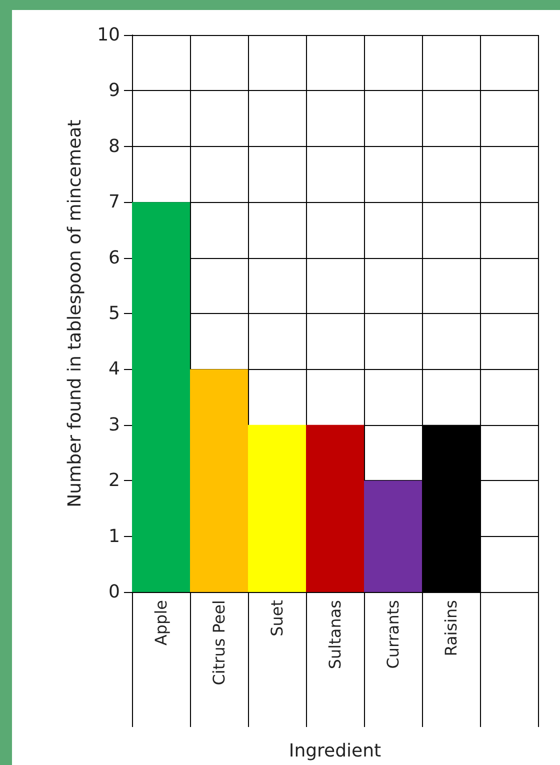  I want to click on y-tick-label: 4, so click(114, 369).